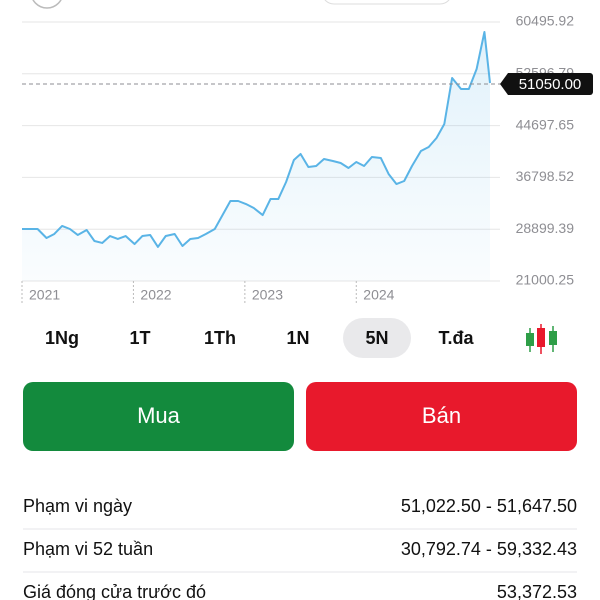 The height and width of the screenshot is (600, 600). Describe the element at coordinates (387, 2) in the screenshot. I see `top-pill` at that location.